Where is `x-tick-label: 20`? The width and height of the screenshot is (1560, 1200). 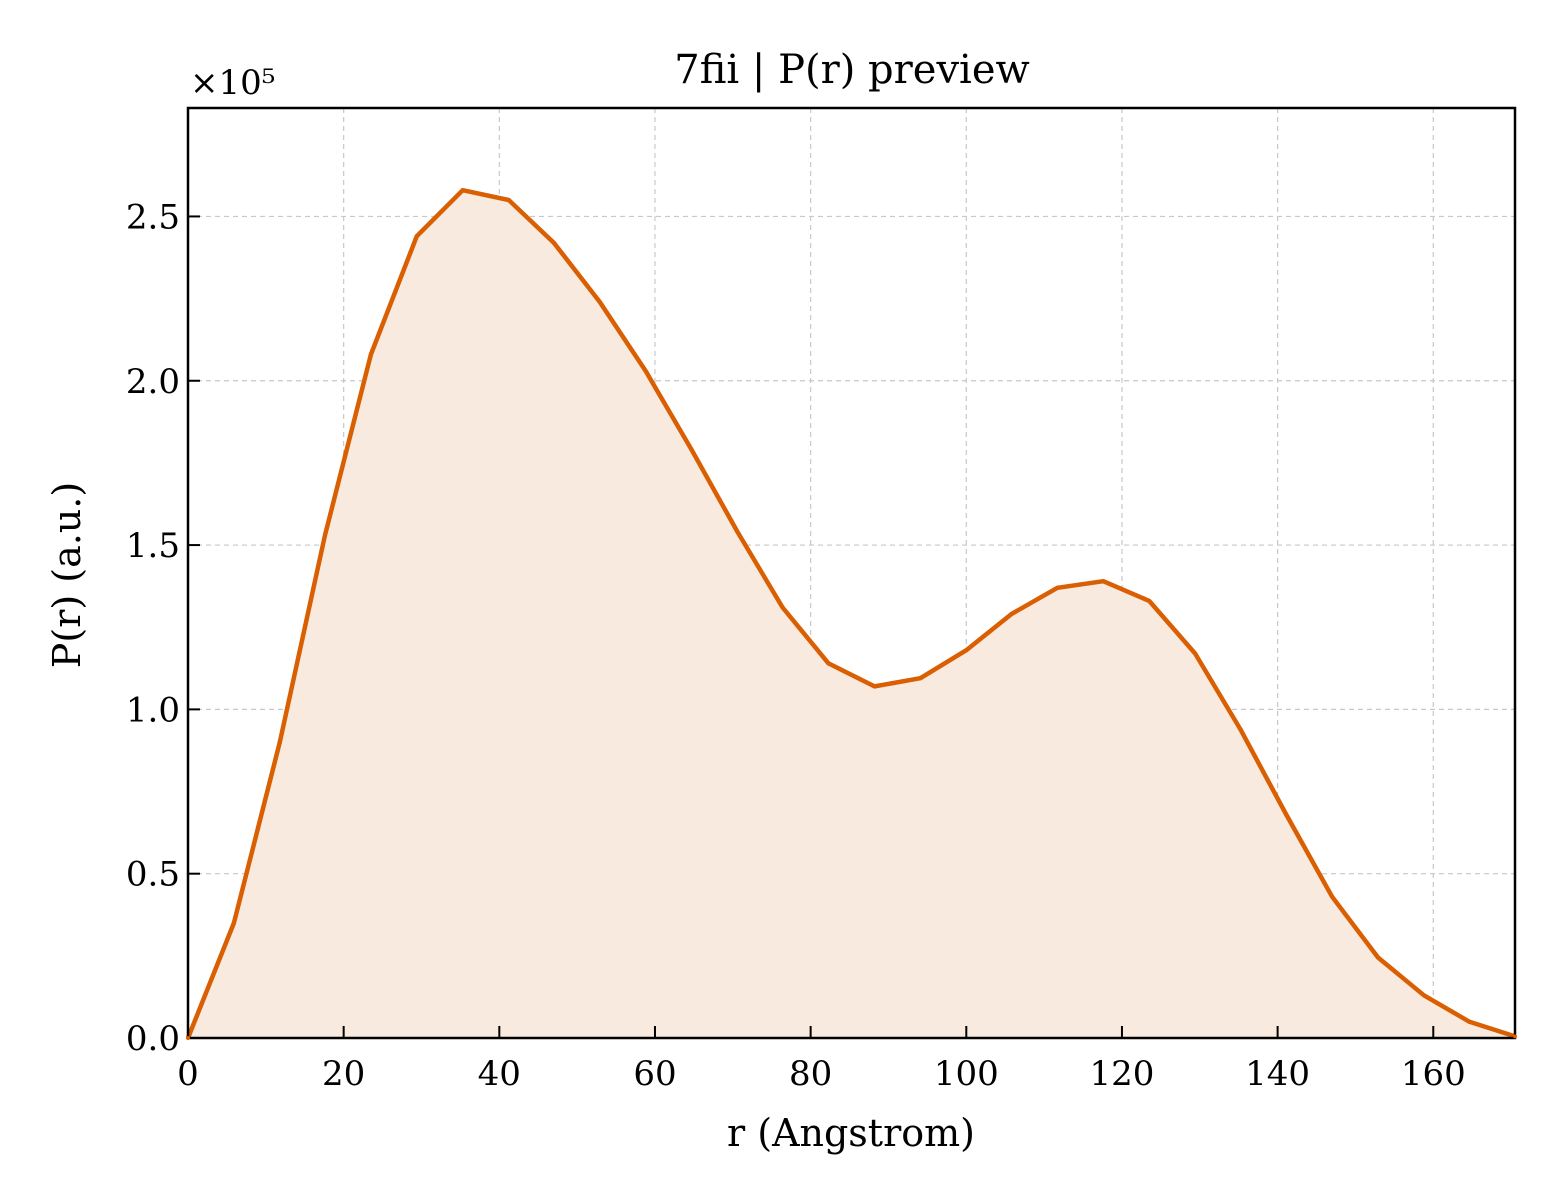 x-tick-label: 20 is located at coordinates (343, 1074).